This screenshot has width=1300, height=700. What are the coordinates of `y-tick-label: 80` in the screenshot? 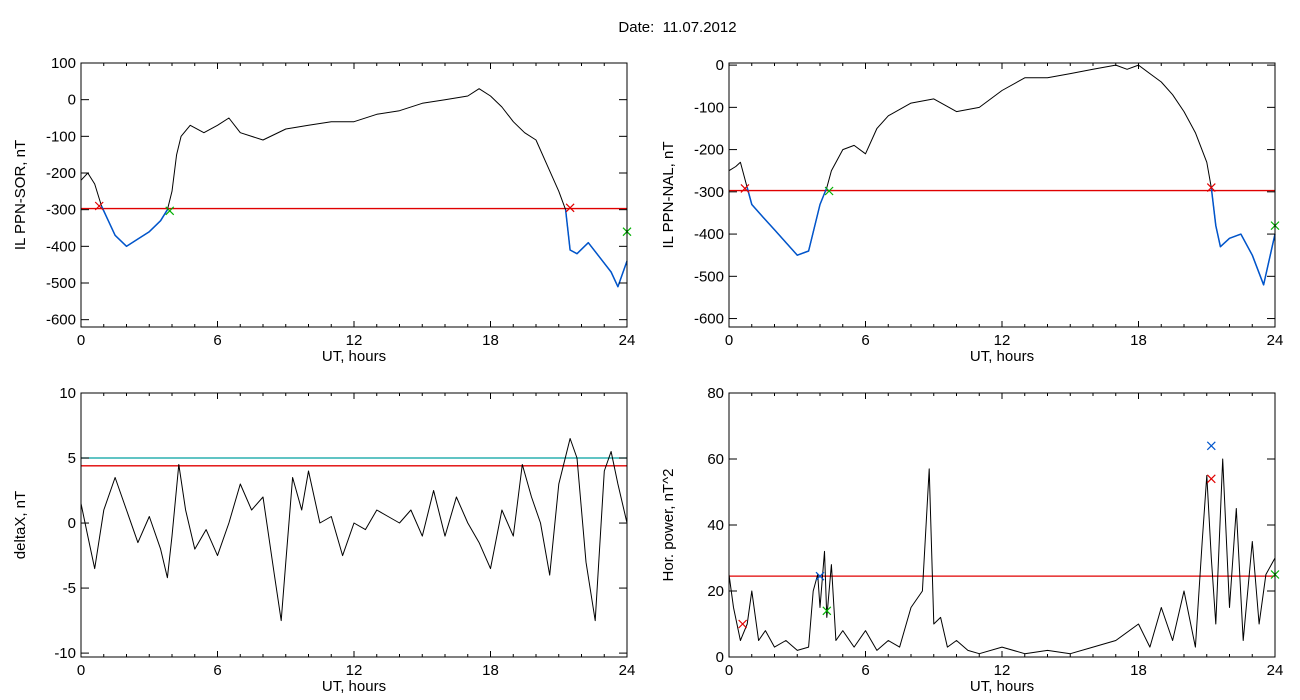 It's located at (715, 393).